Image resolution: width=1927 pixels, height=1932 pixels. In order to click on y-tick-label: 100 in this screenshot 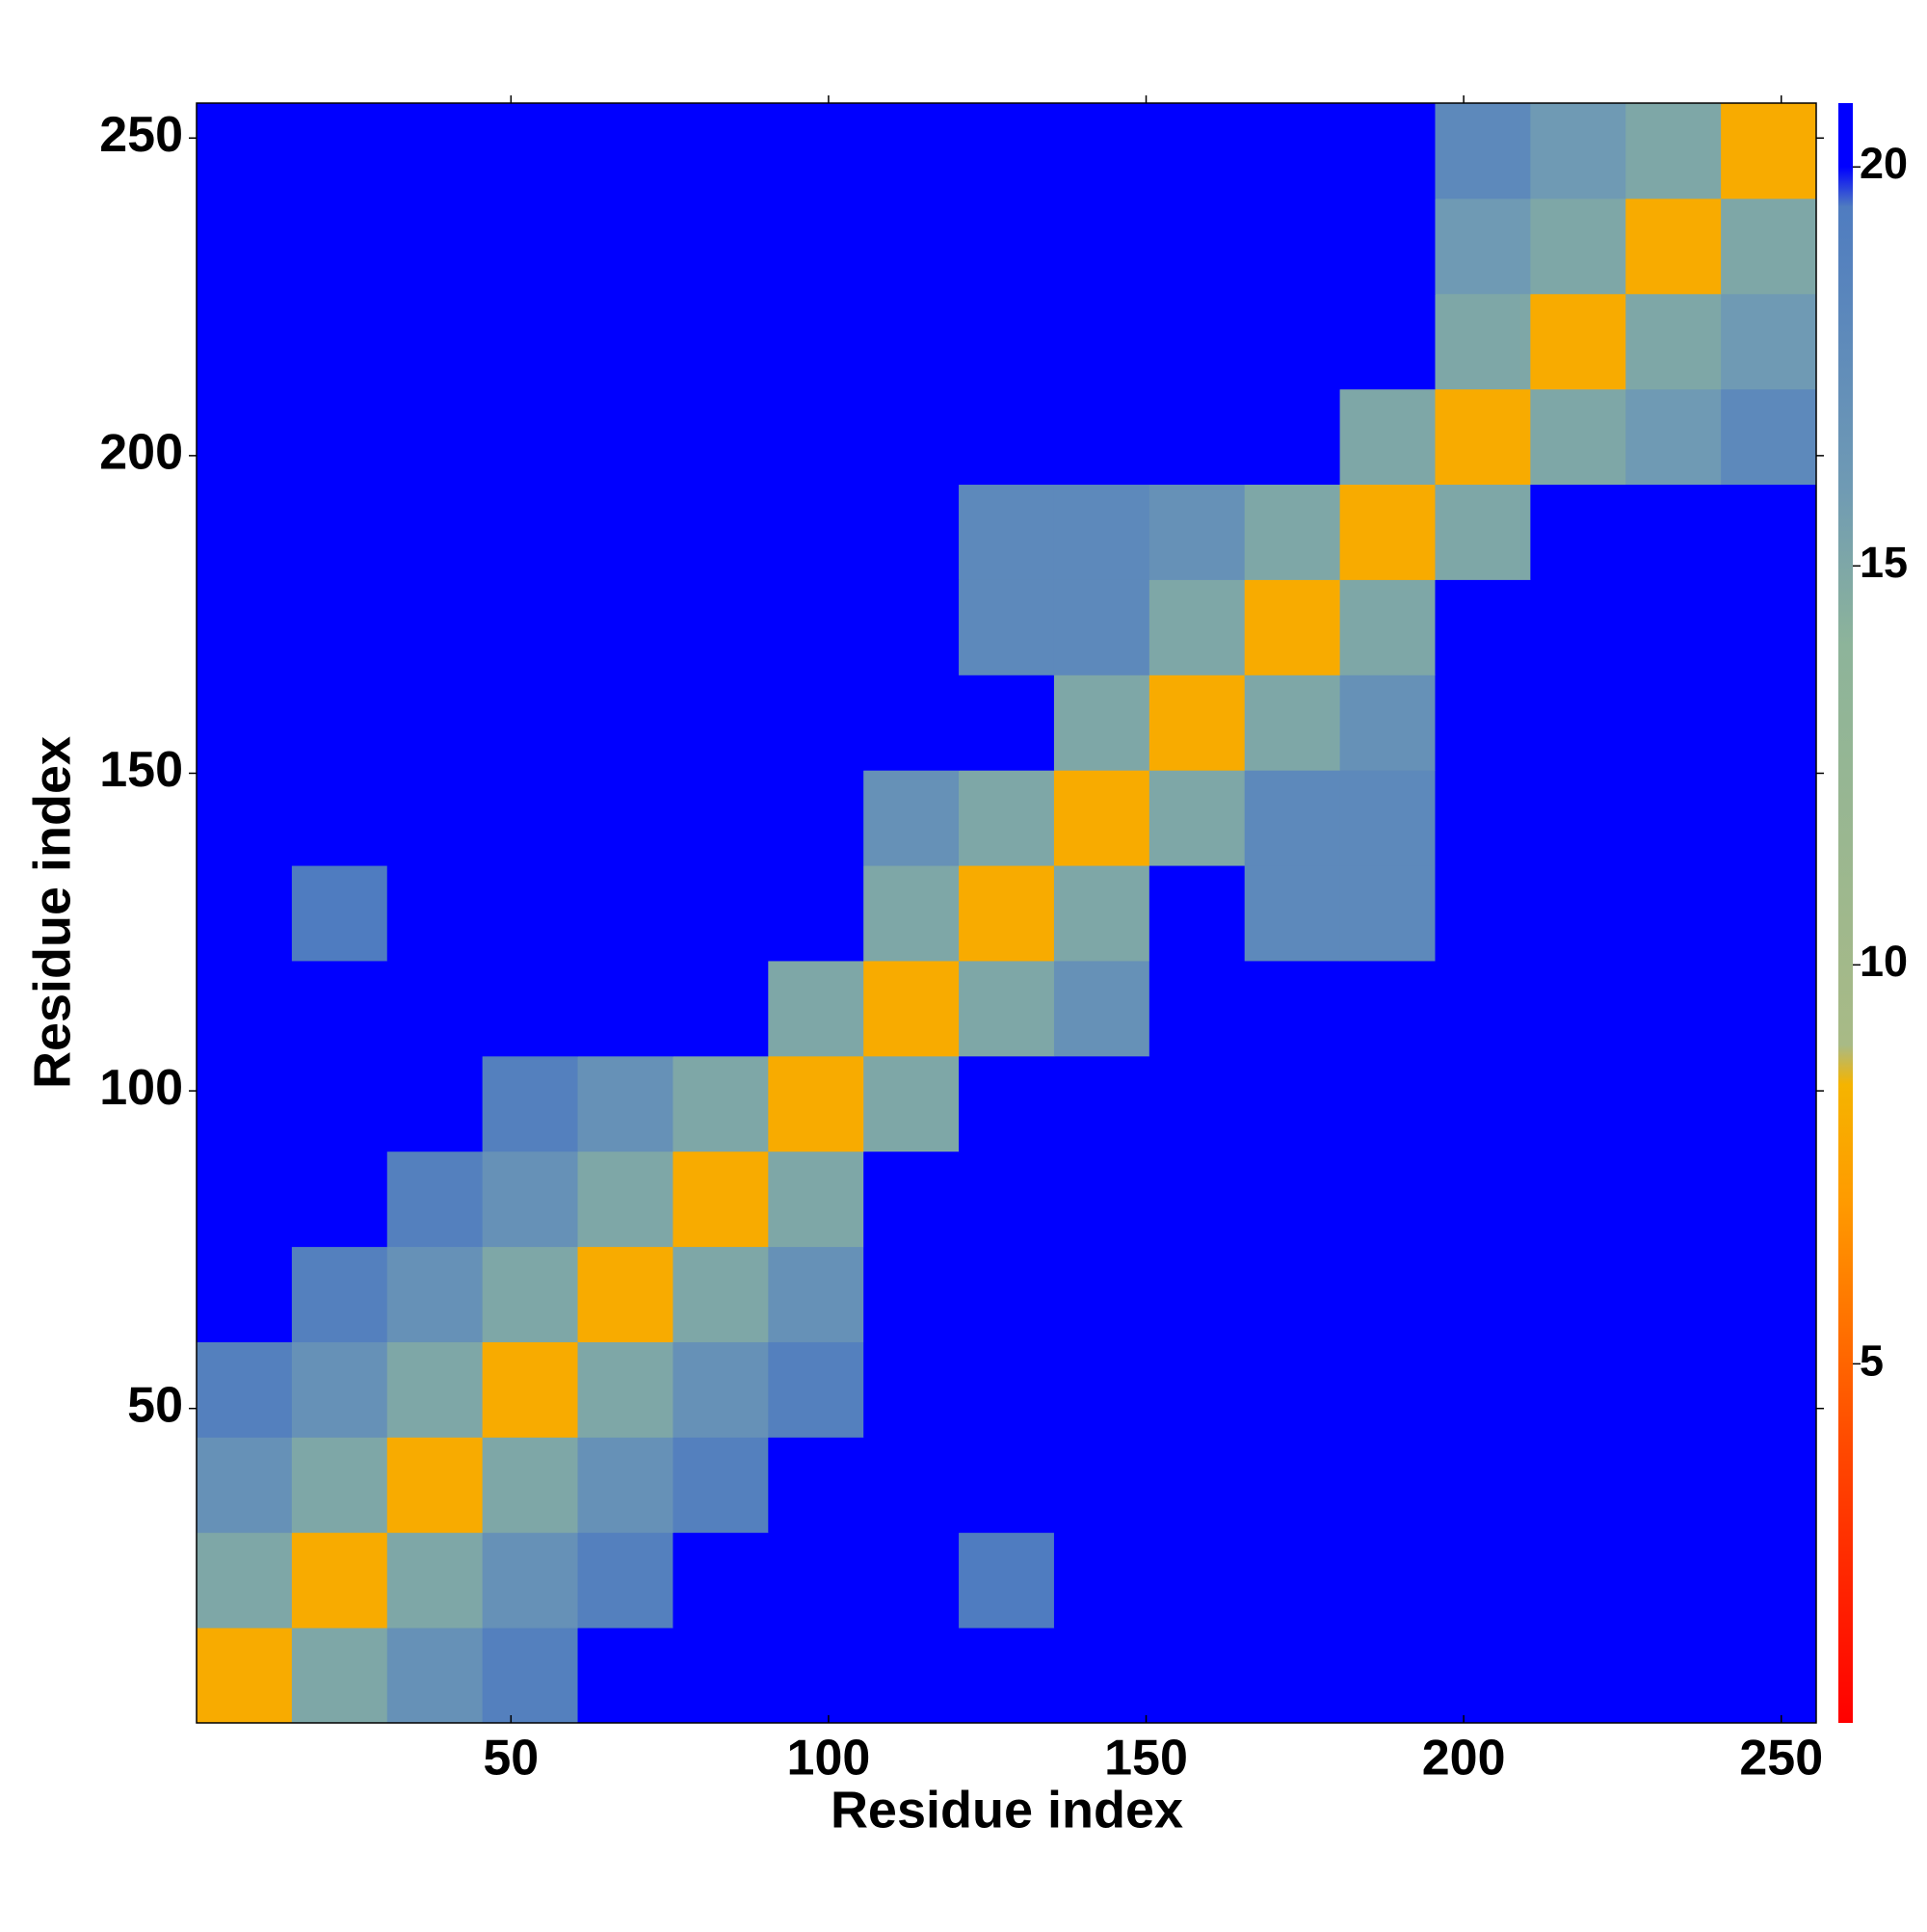, I will do `click(141, 1088)`.